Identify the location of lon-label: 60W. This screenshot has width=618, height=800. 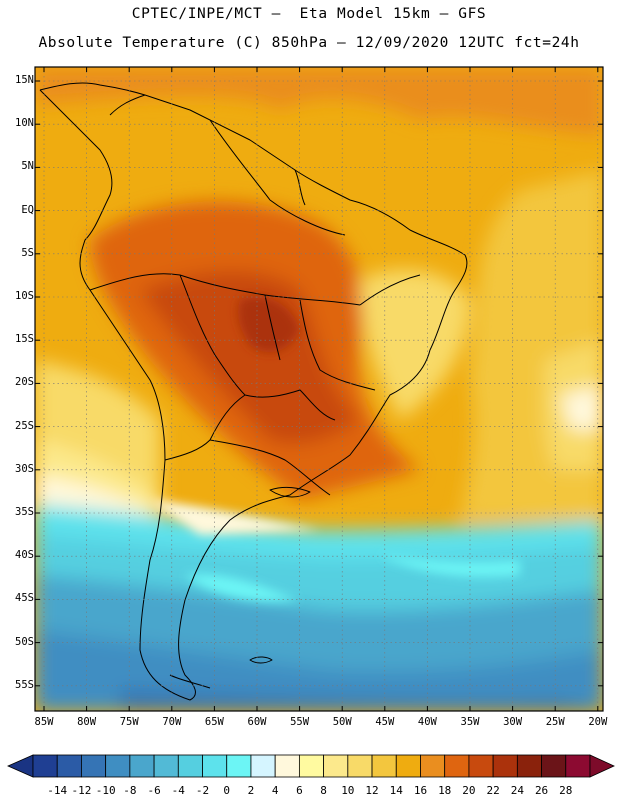
(257, 722).